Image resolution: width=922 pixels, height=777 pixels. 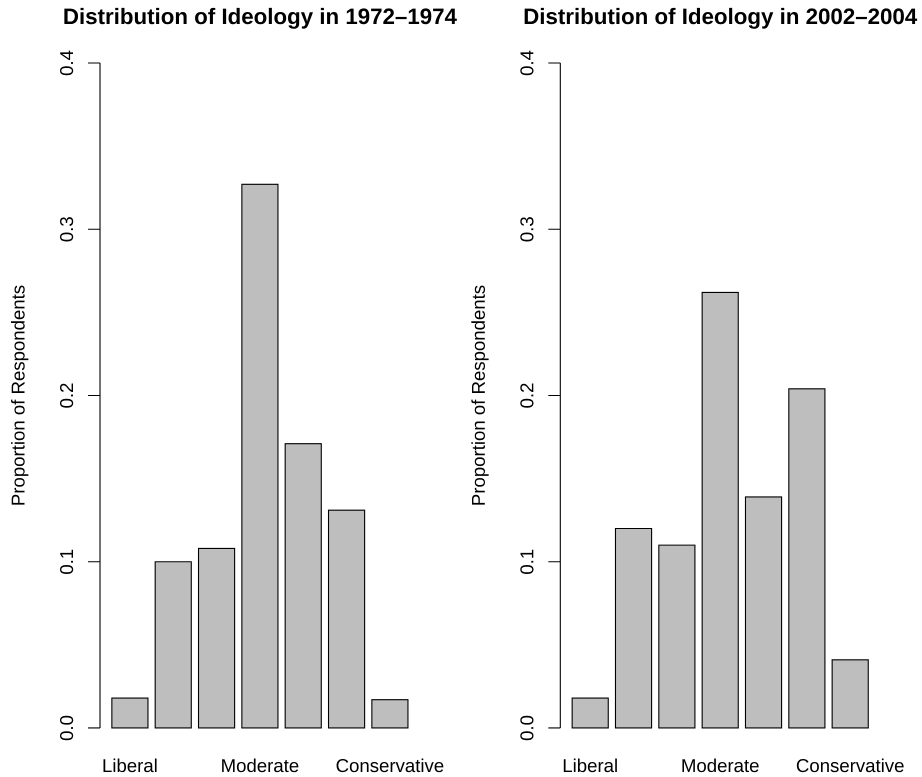 I want to click on chart-title: Distribution of Ideology in 2002–2004, so click(x=721, y=18).